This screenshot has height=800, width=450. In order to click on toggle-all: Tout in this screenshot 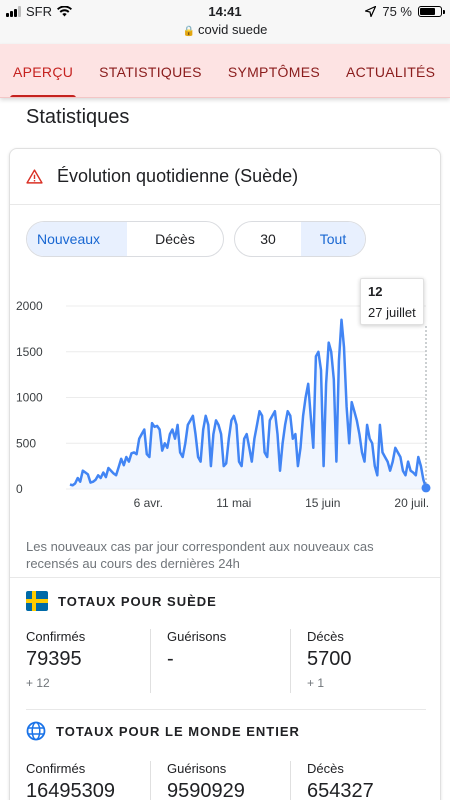, I will do `click(333, 239)`.